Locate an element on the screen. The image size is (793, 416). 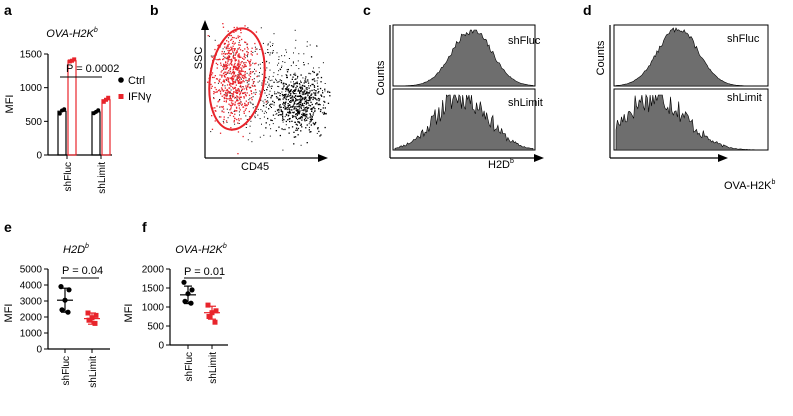
panel-f-axes: 0 500 1000 1500 2000 shFluc shLimit is located at coordinates (185, 324).